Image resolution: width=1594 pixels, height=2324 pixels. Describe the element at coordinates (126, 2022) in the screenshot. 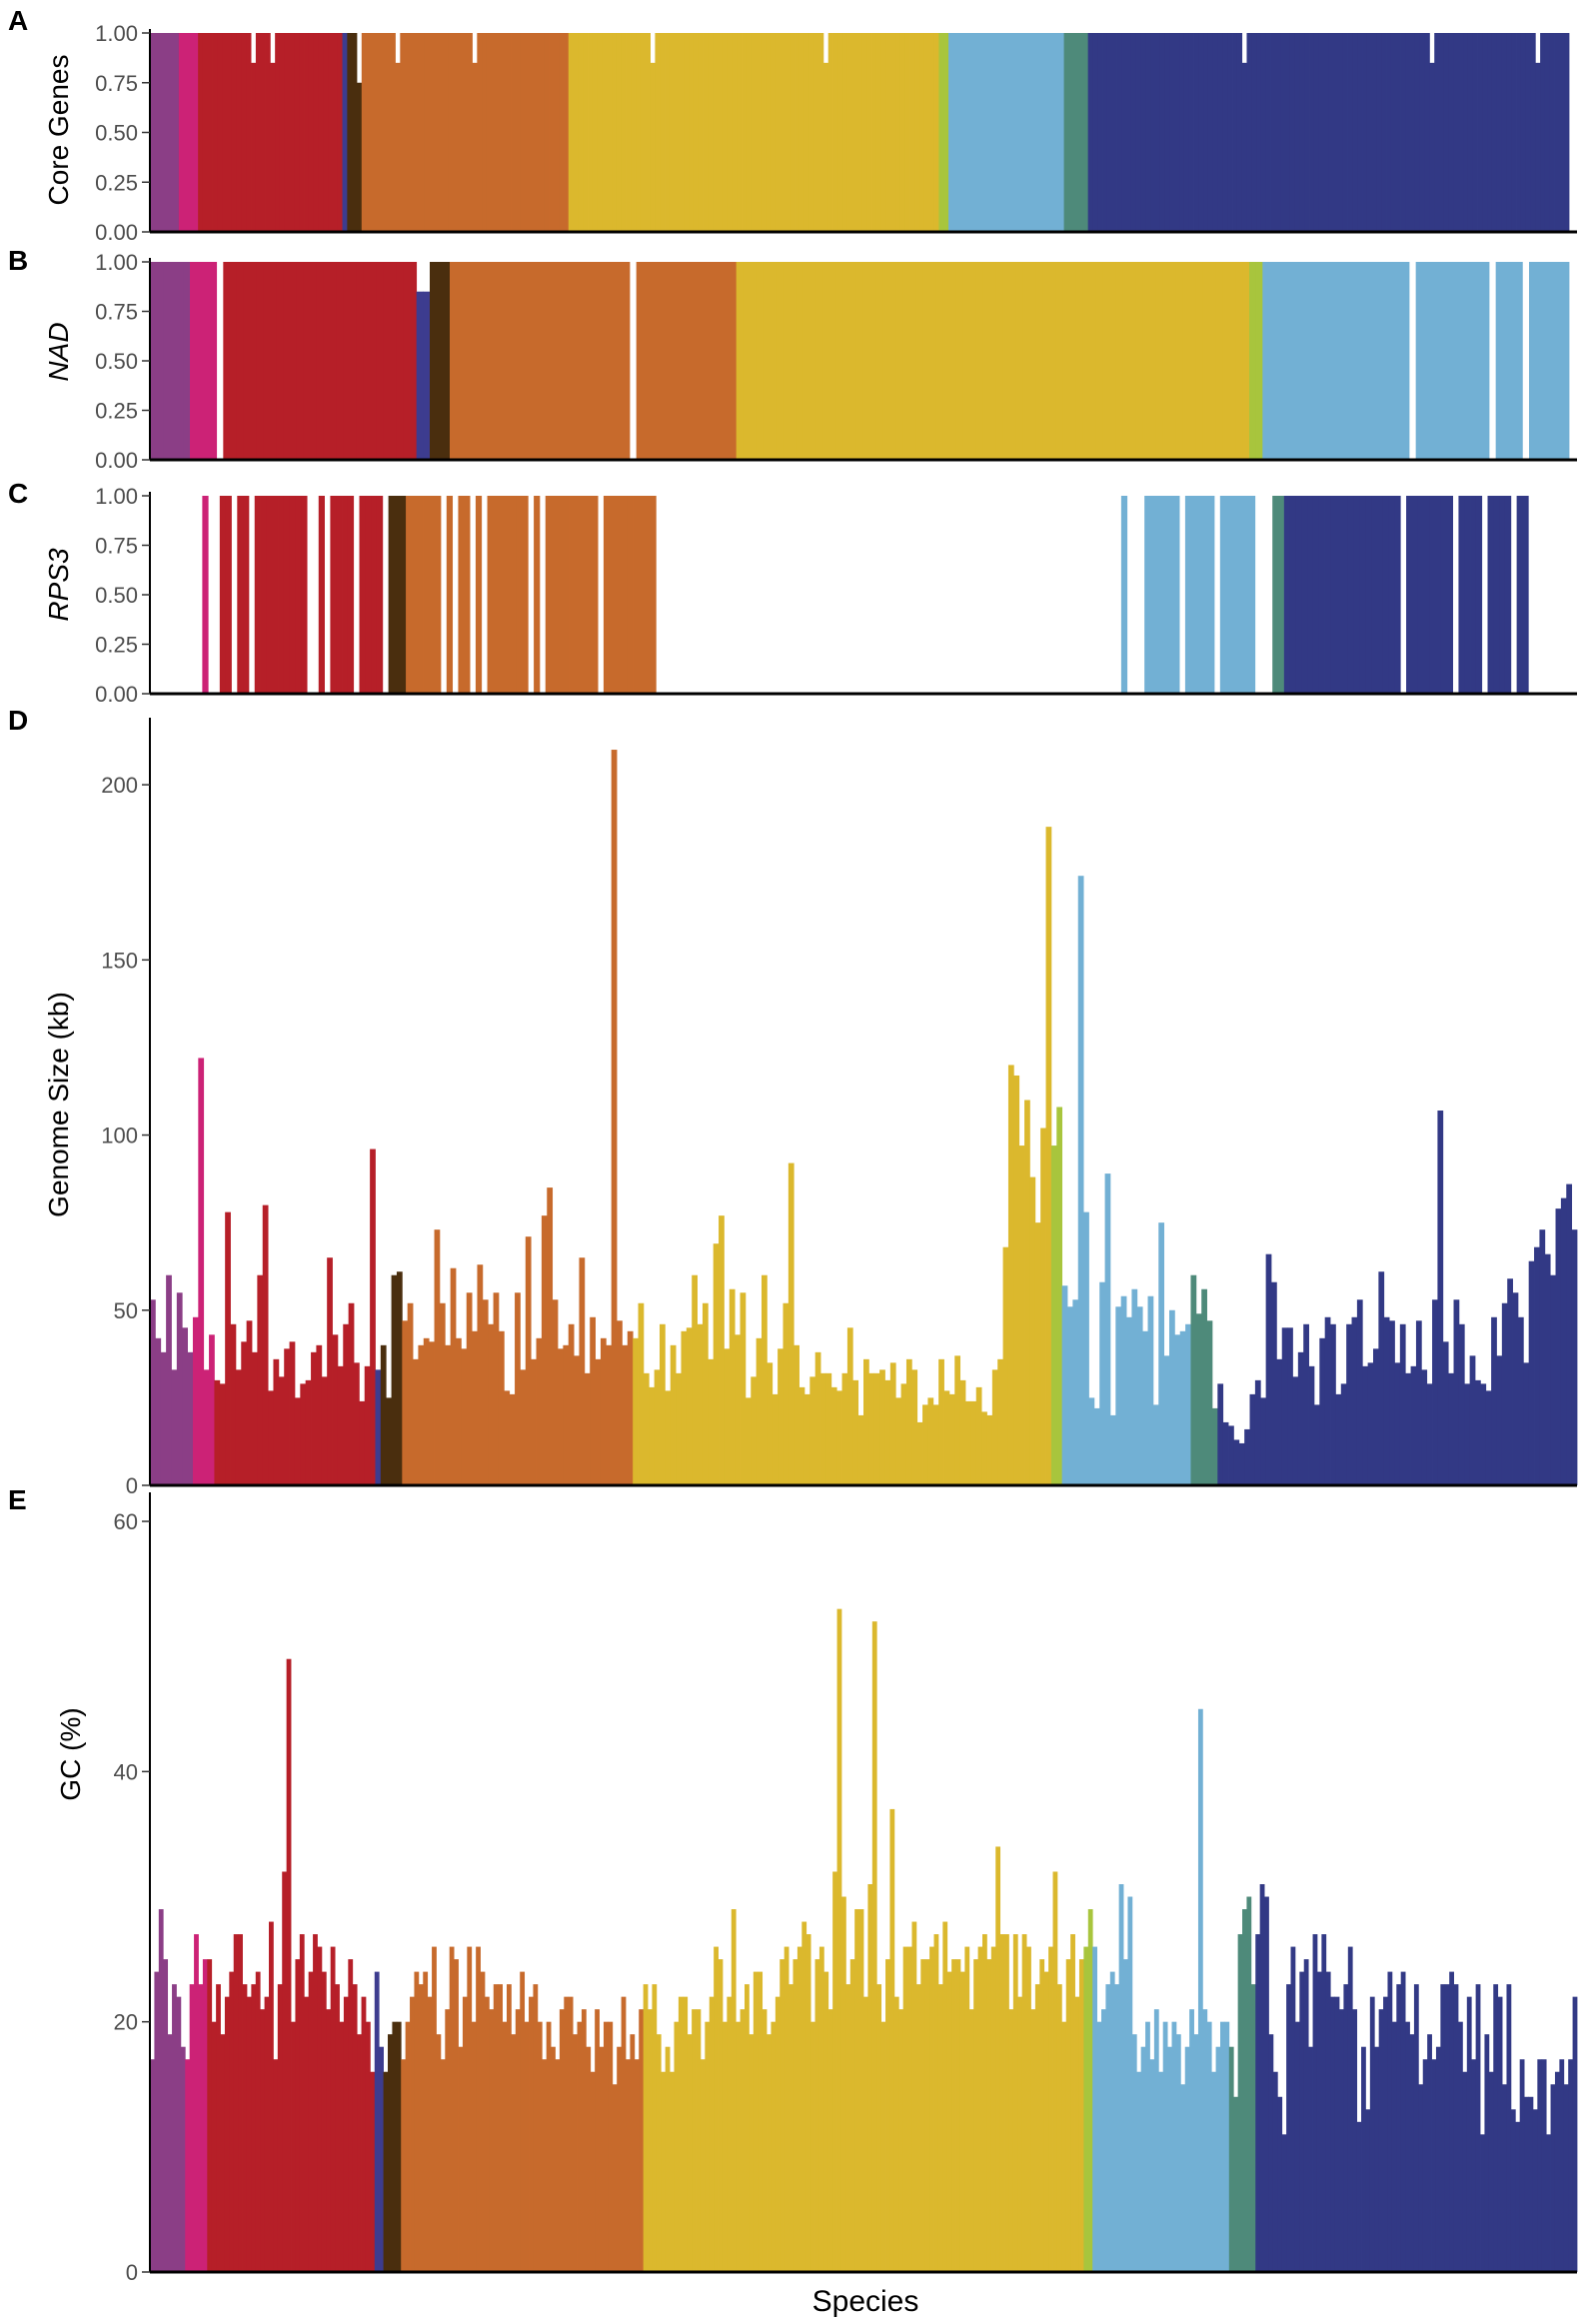

I see `y-tick-label: 20` at that location.